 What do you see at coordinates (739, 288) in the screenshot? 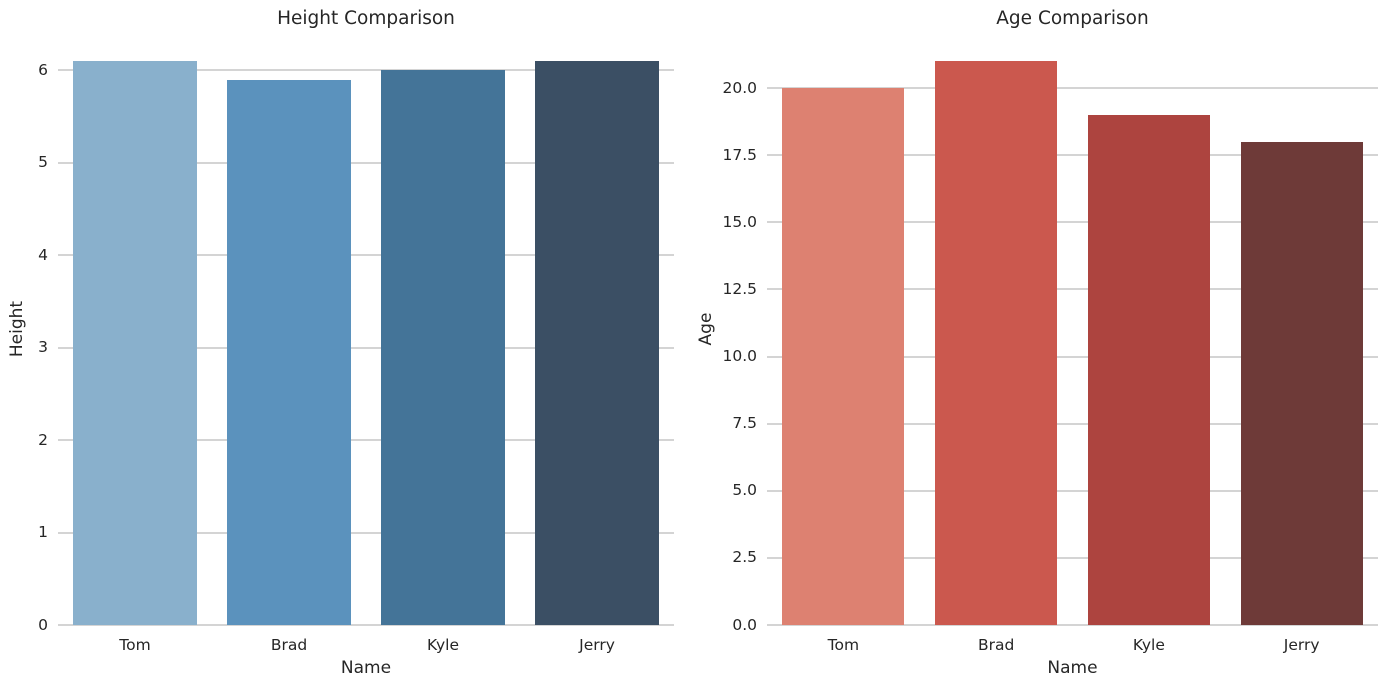
I see `y-tick-label: 12.5` at bounding box center [739, 288].